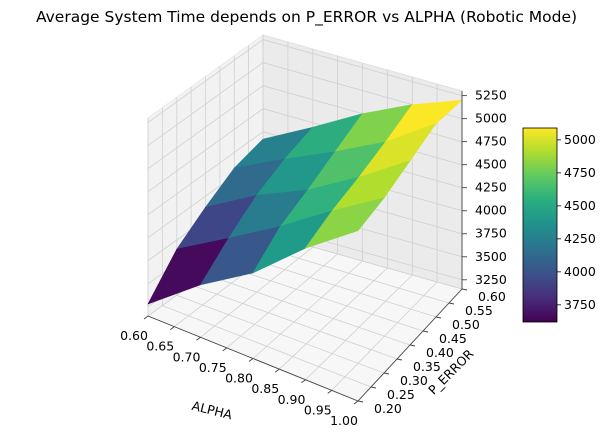  I want to click on x-tick-label: 0.70, so click(187, 356).